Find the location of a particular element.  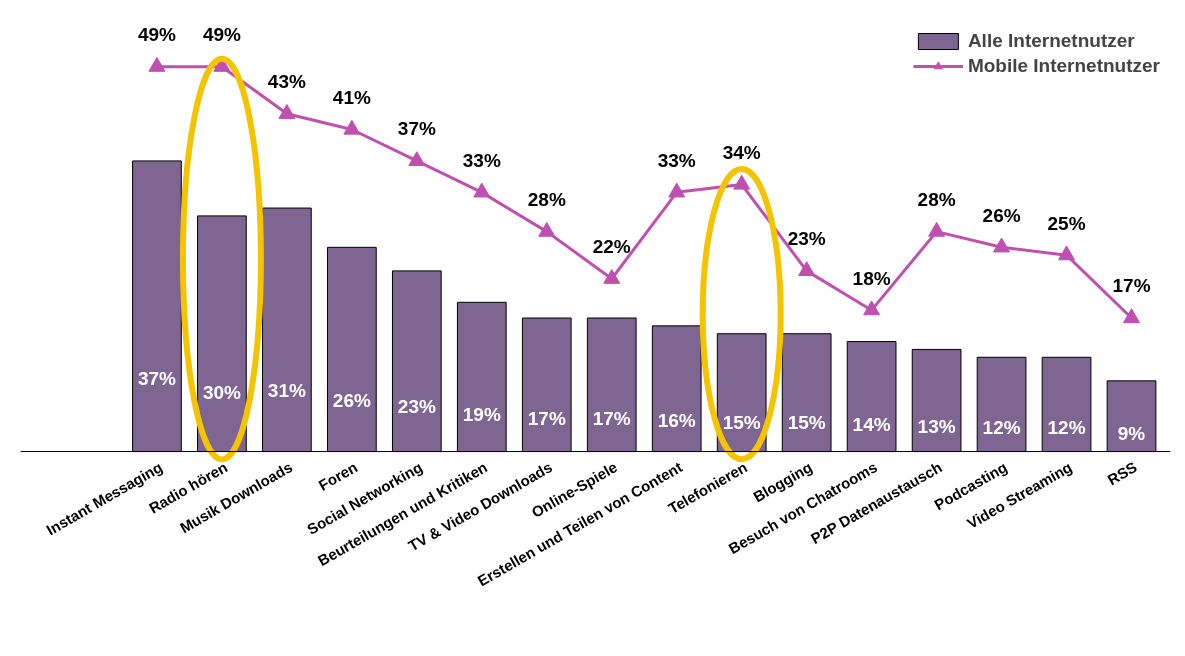

legend-label: Alle Internetnutzer is located at coordinates (1051, 41).